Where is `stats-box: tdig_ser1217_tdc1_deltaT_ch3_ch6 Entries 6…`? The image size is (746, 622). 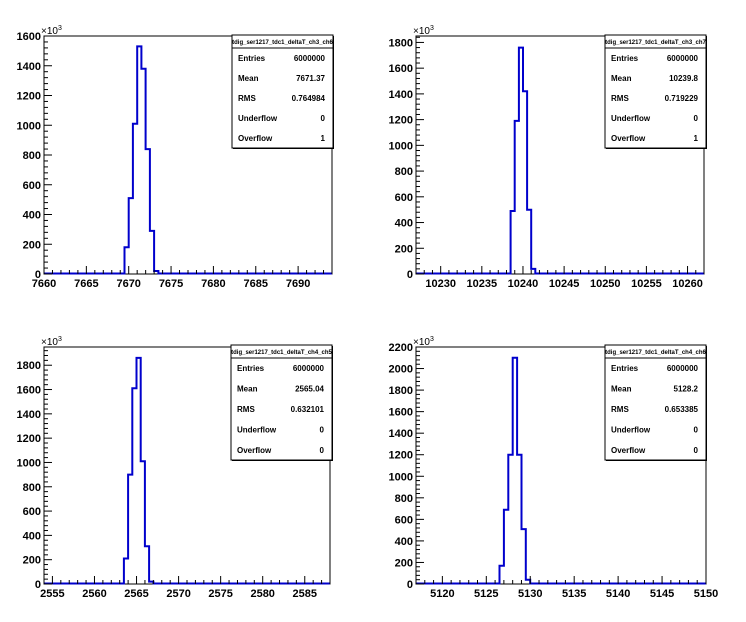
stats-box: tdig_ser1217_tdc1_deltaT_ch3_ch6 Entries 6… is located at coordinates (282, 91).